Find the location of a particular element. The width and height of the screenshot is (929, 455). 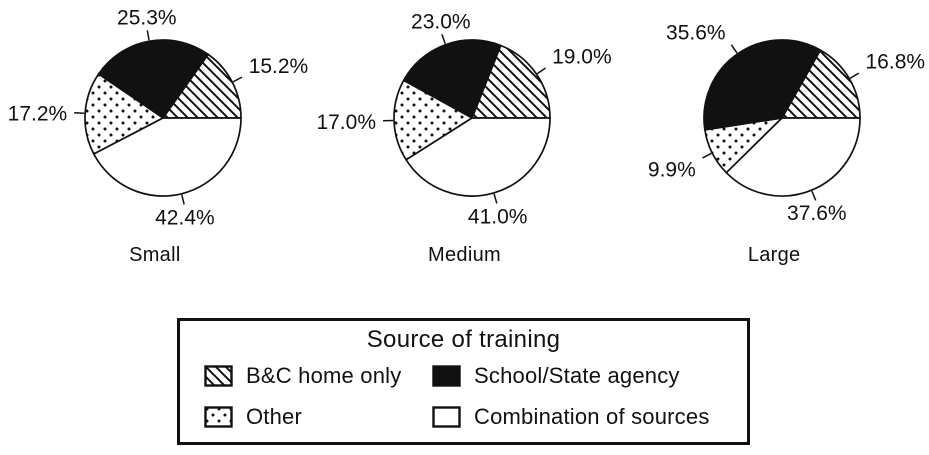

slice-percentage-label: 25.3% is located at coordinates (147, 17).